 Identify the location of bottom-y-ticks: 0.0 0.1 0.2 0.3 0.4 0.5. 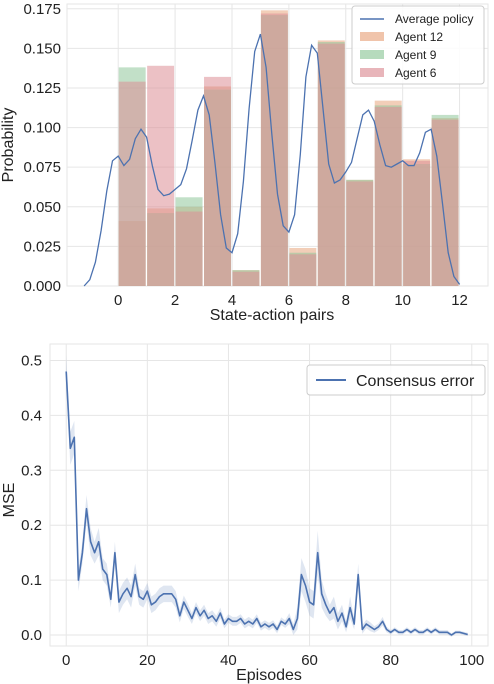
(31, 498).